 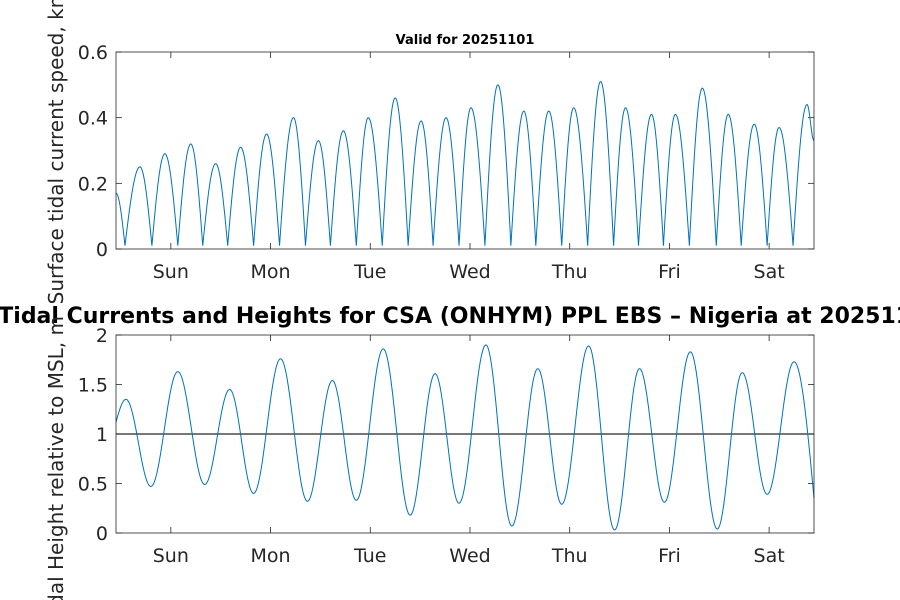 I want to click on height-y-tick-label: 2, so click(x=102, y=336).